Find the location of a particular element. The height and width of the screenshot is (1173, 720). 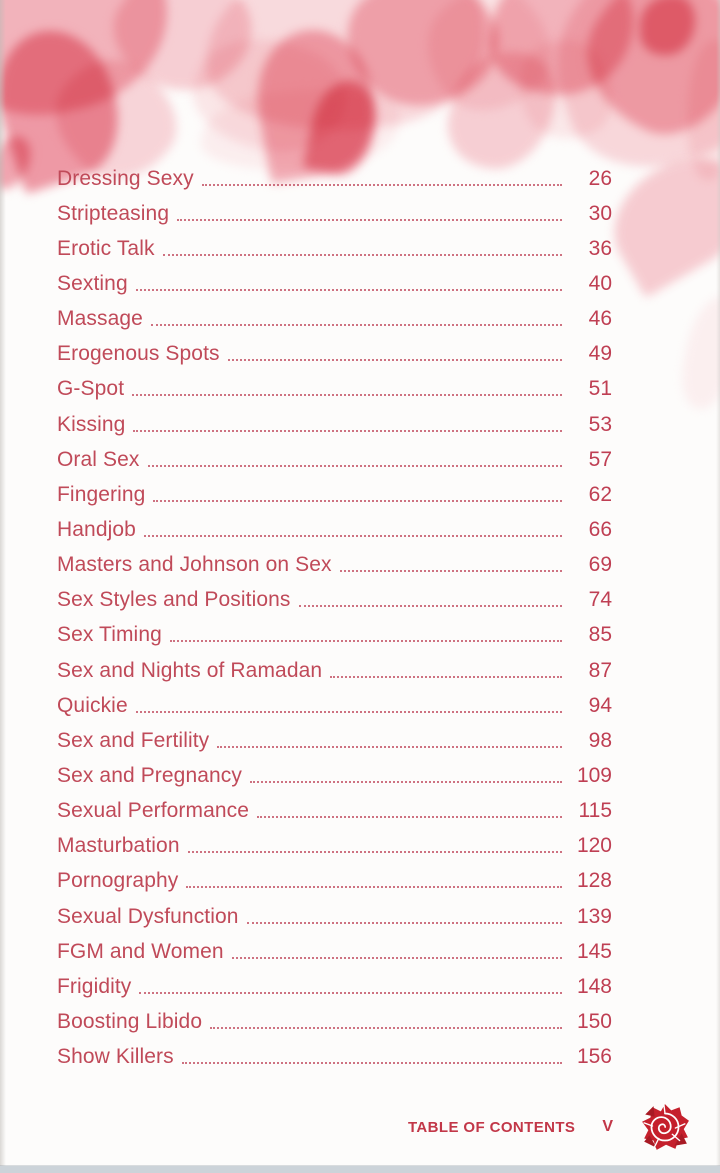

toc-entry-title: Handjob is located at coordinates (96, 529).